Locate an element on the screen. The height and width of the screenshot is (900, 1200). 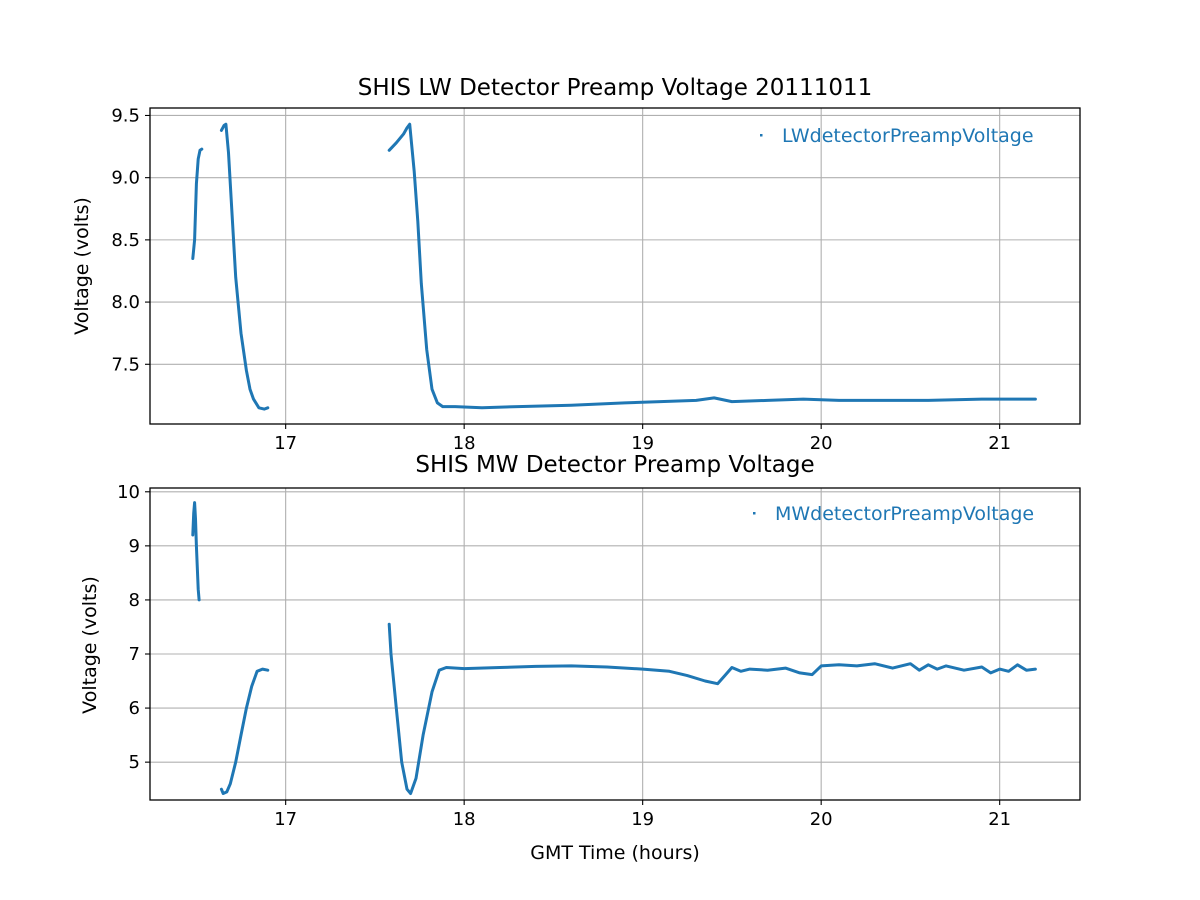
mw-y-tick-label: 9 is located at coordinates (134, 546).